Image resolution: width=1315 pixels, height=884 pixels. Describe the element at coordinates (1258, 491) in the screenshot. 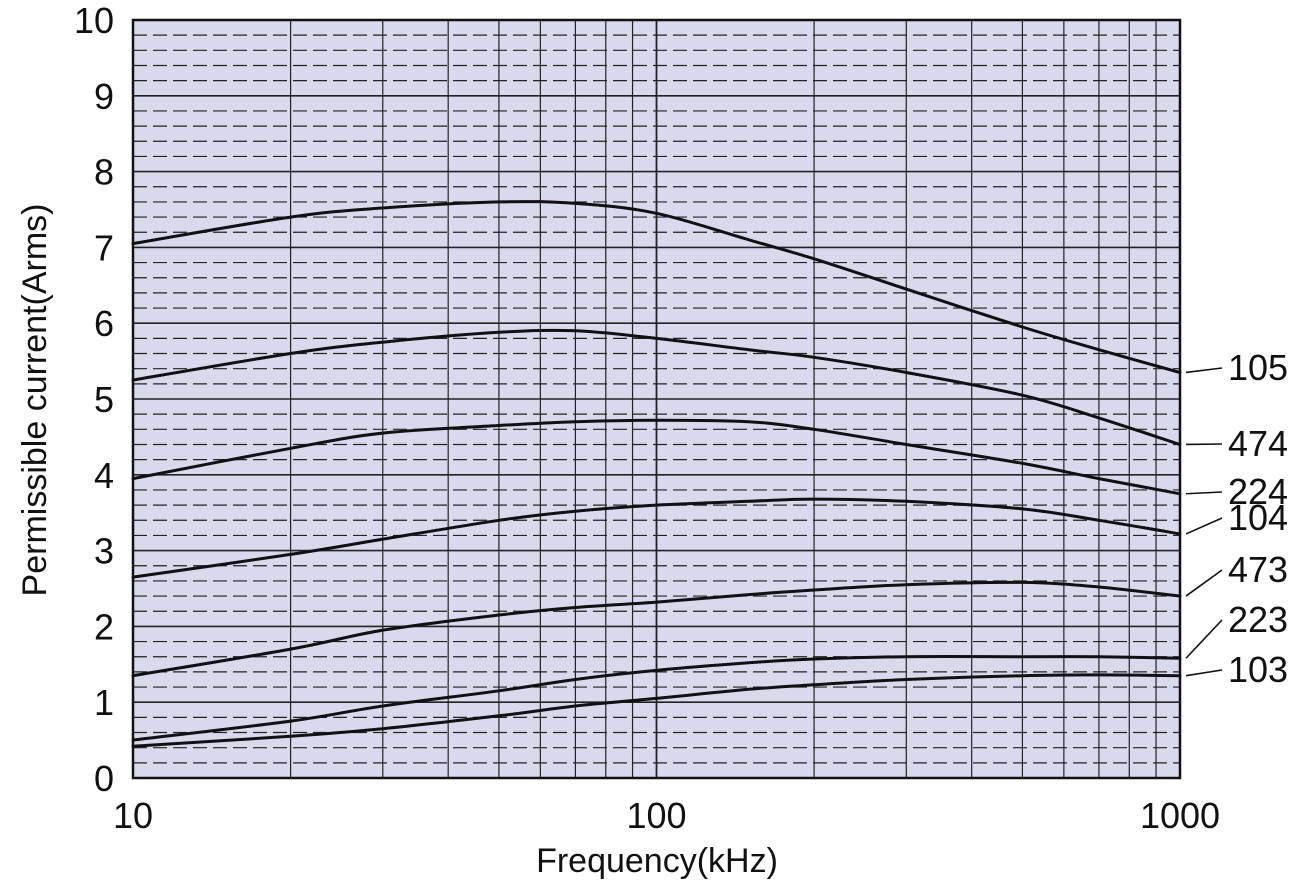

I see `series-label-224: 224` at that location.